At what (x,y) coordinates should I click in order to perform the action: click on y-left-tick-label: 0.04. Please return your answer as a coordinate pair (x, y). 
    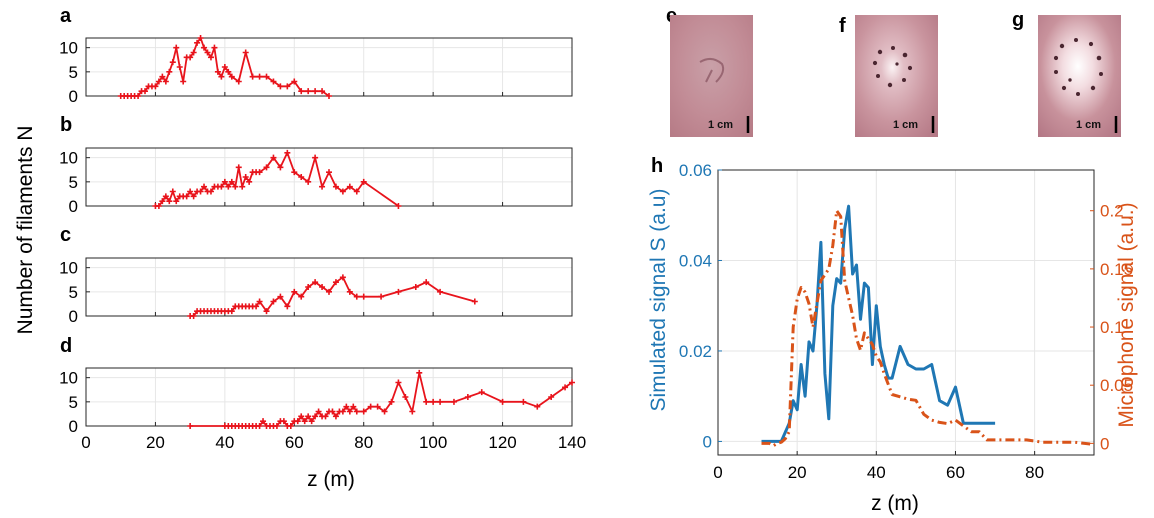
    Looking at the image, I should click on (695, 260).